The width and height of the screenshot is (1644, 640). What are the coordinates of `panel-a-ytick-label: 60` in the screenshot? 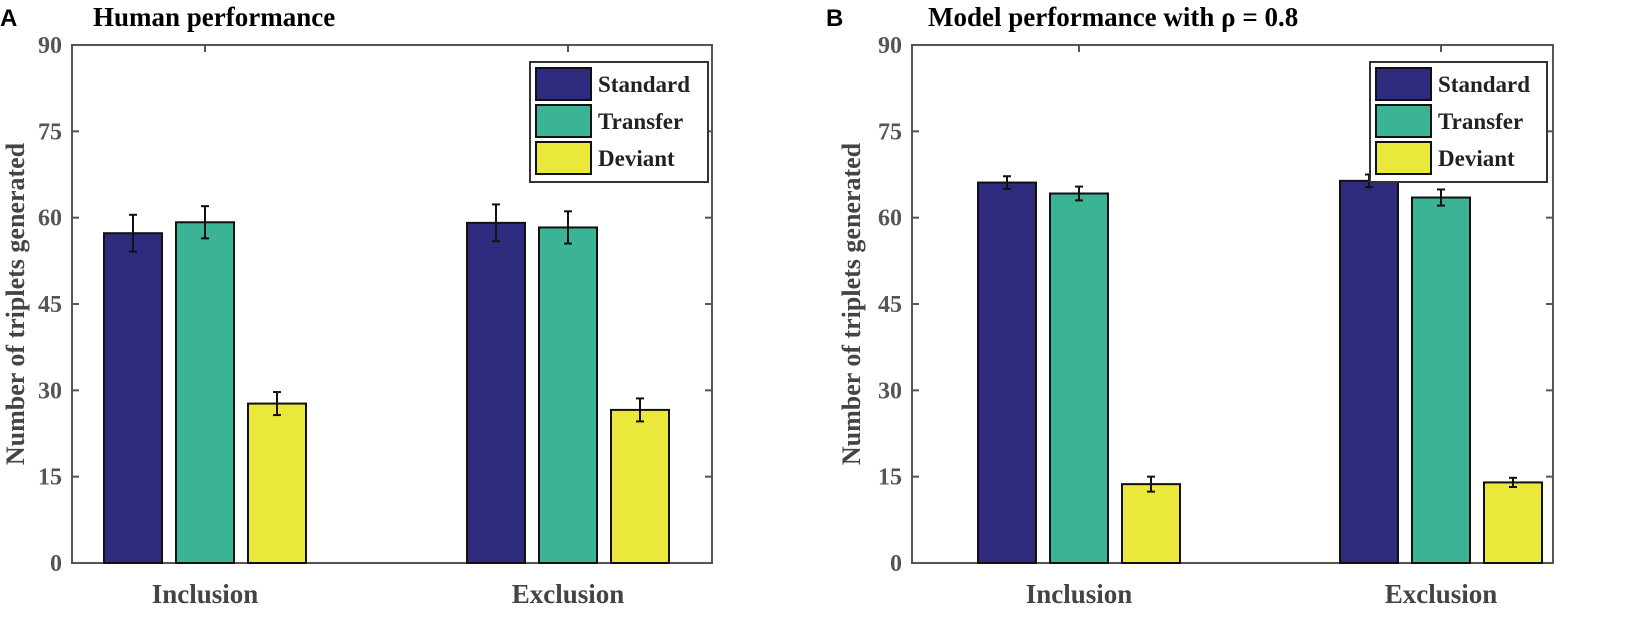 It's located at (50, 219).